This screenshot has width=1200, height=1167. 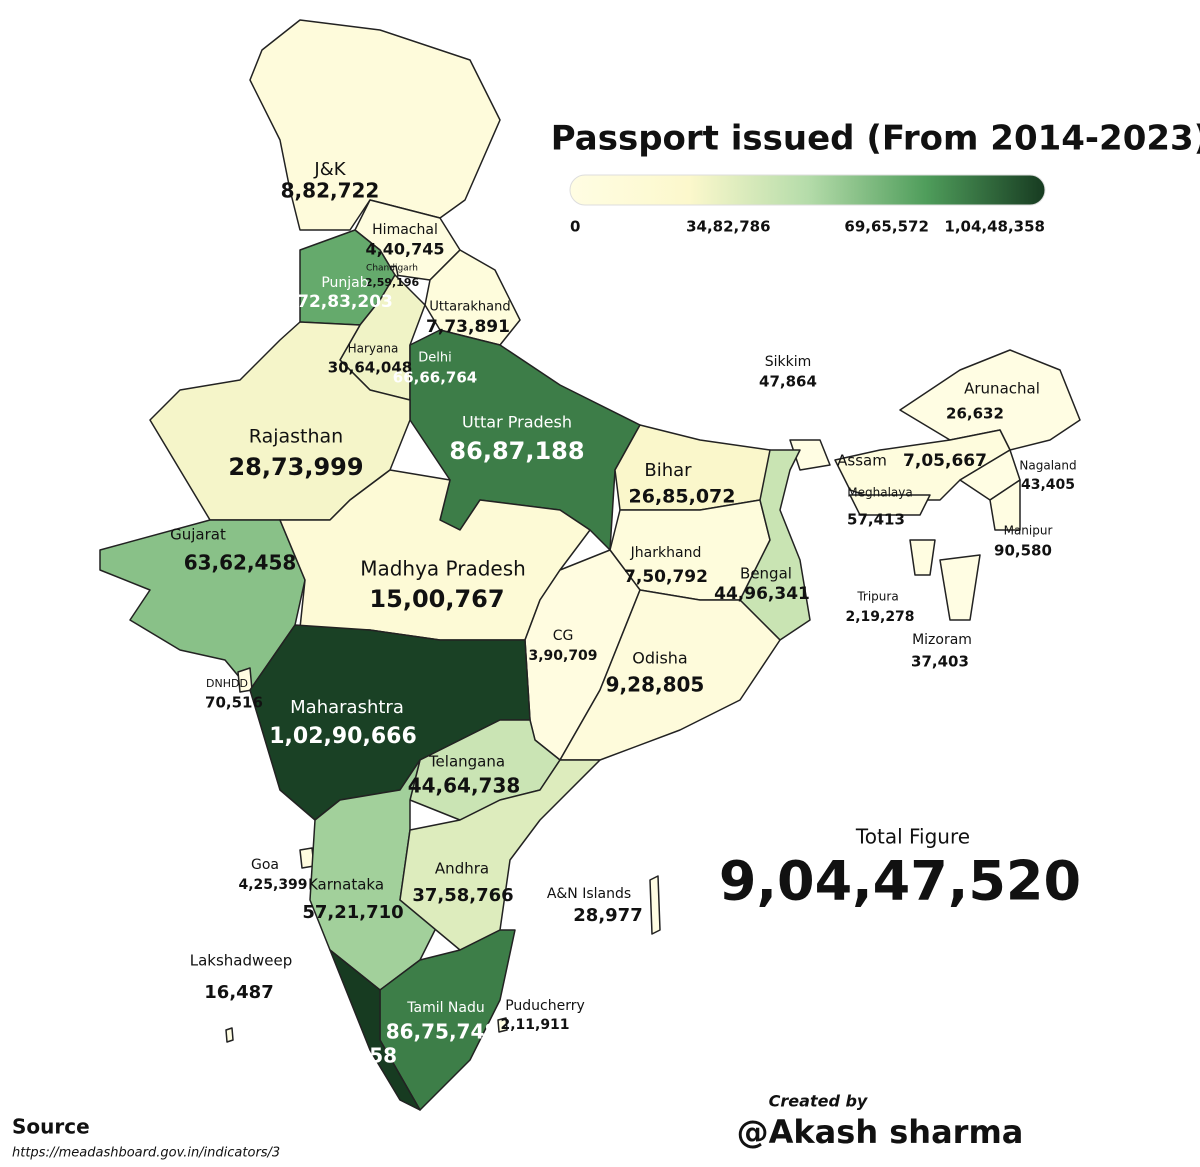 I want to click on region-value: 28,73,999, so click(x=295, y=467).